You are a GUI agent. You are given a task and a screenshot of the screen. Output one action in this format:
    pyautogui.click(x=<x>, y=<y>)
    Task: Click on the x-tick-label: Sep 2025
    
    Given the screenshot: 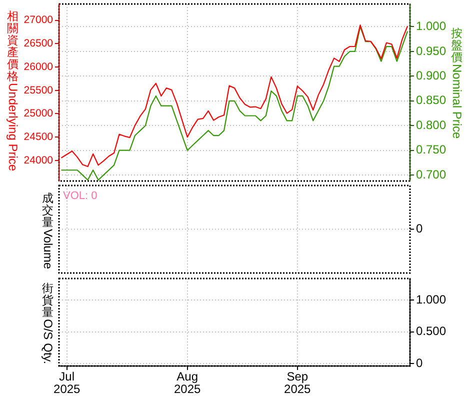 What is the action you would take?
    pyautogui.click(x=298, y=383)
    